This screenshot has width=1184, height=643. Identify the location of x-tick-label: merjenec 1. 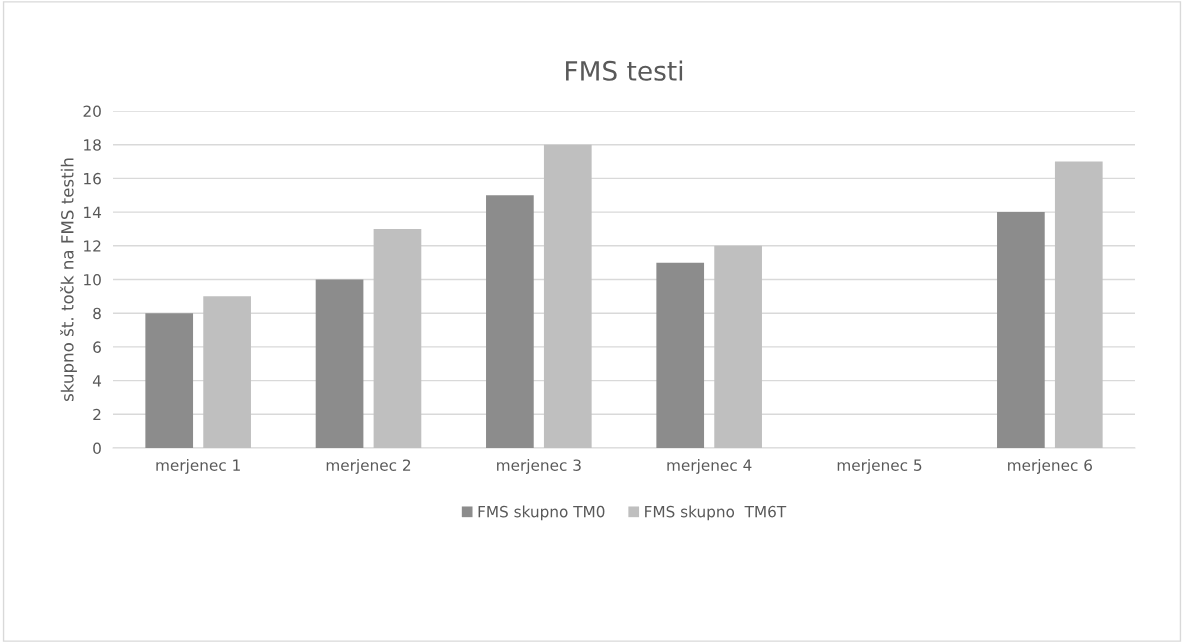
(198, 466).